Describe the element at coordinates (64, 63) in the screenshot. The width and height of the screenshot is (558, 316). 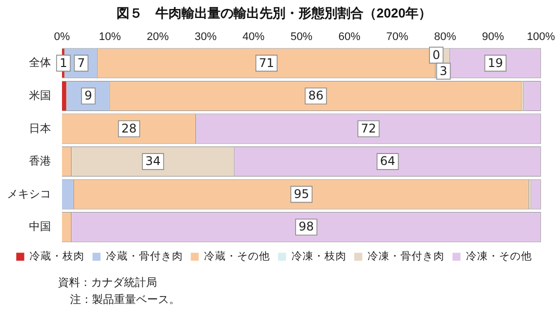
I see `data-label: 1` at that location.